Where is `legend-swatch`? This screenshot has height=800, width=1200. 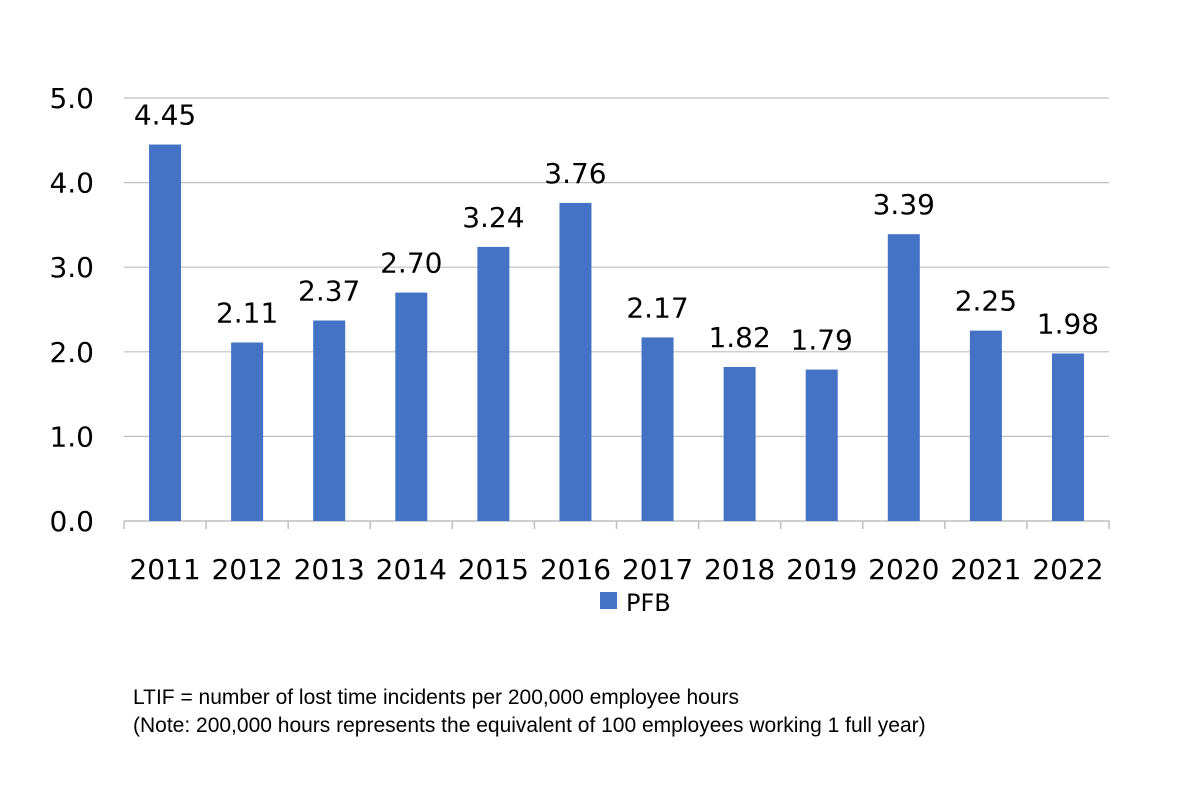 legend-swatch is located at coordinates (608, 600).